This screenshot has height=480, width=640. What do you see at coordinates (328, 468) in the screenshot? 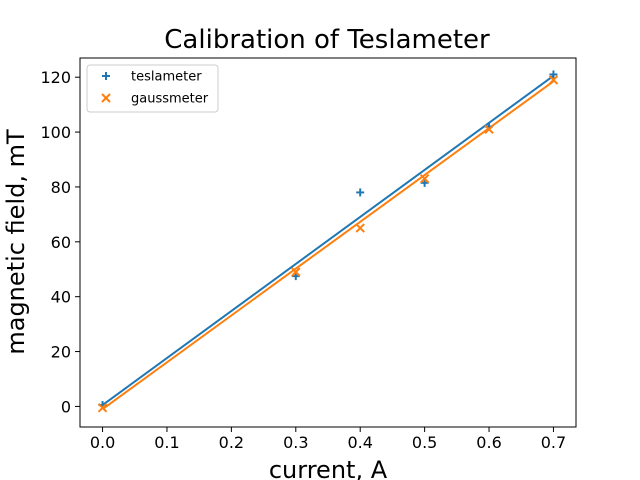
I see `x-axis-label: current, A` at bounding box center [328, 468].